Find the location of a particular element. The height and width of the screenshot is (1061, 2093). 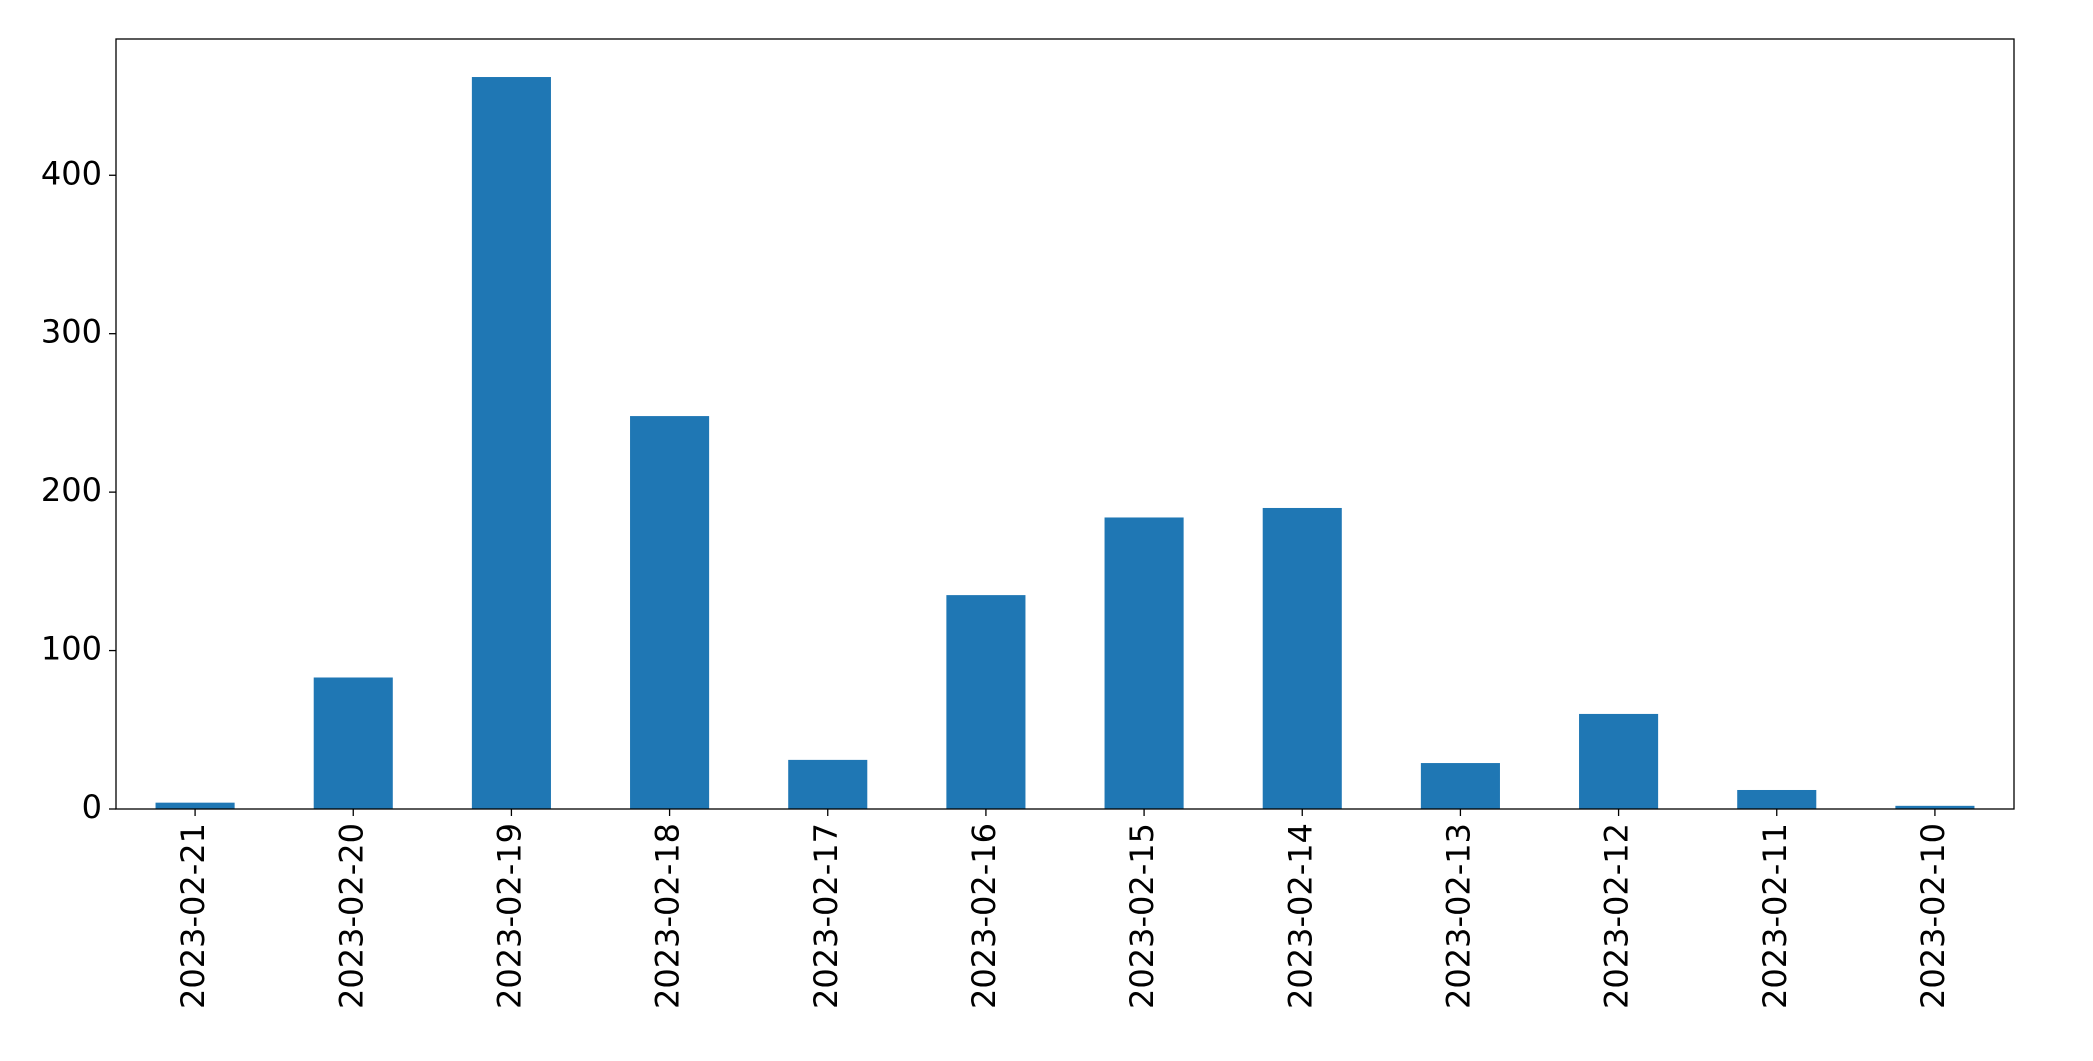

x-tick-label: 2023-02-10 is located at coordinates (1933, 916).